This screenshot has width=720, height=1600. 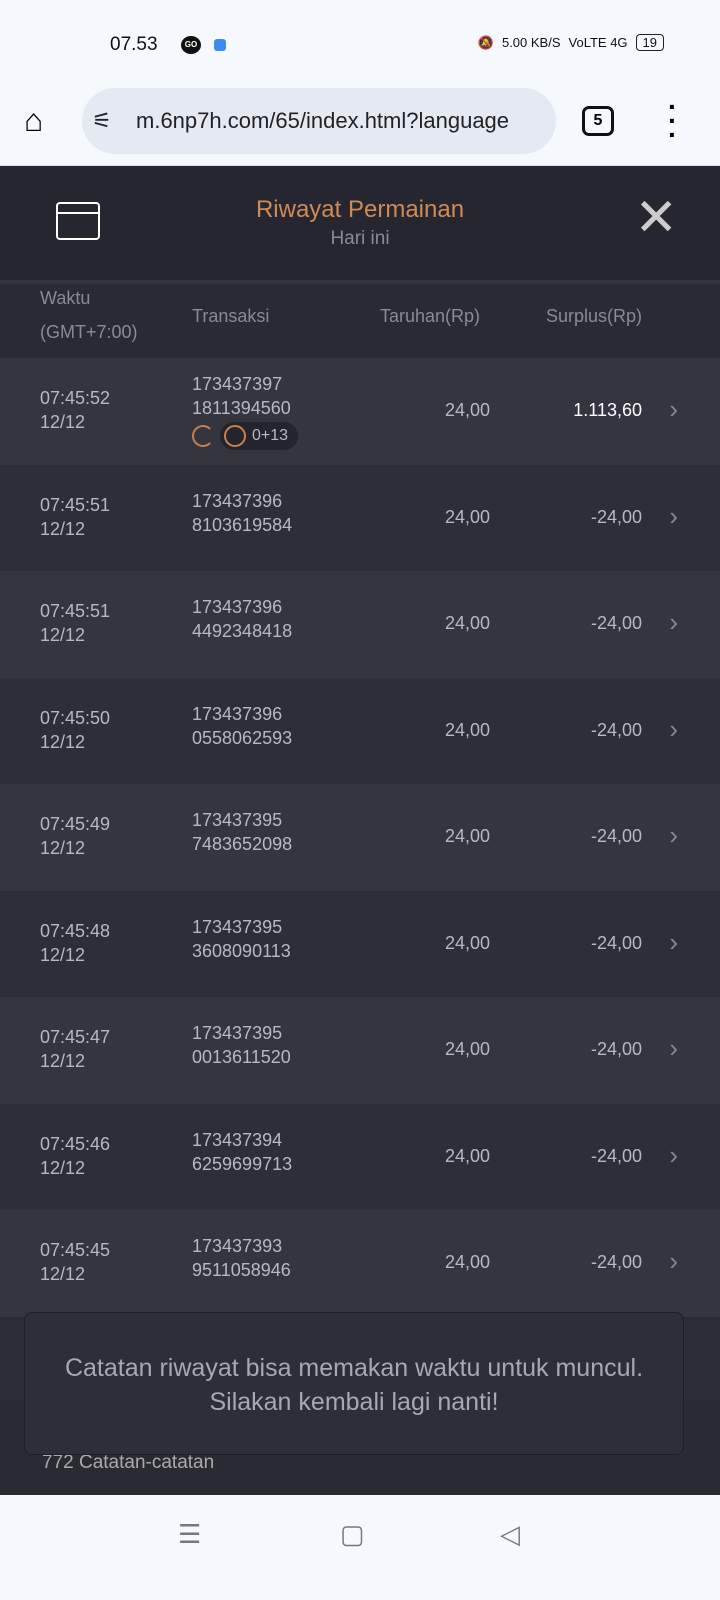 What do you see at coordinates (323, 120) in the screenshot?
I see `url-text: m.6np7h.com/65/index.html?language` at bounding box center [323, 120].